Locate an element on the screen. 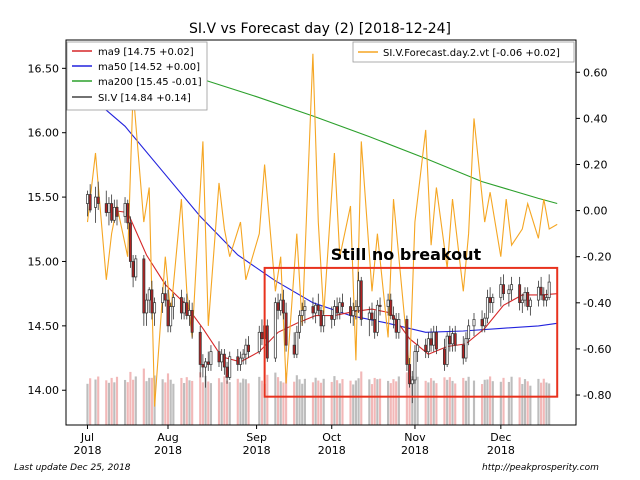 Image resolution: width=640 pixels, height=480 pixels. right-tick-label: 0.00 is located at coordinates (595, 211).